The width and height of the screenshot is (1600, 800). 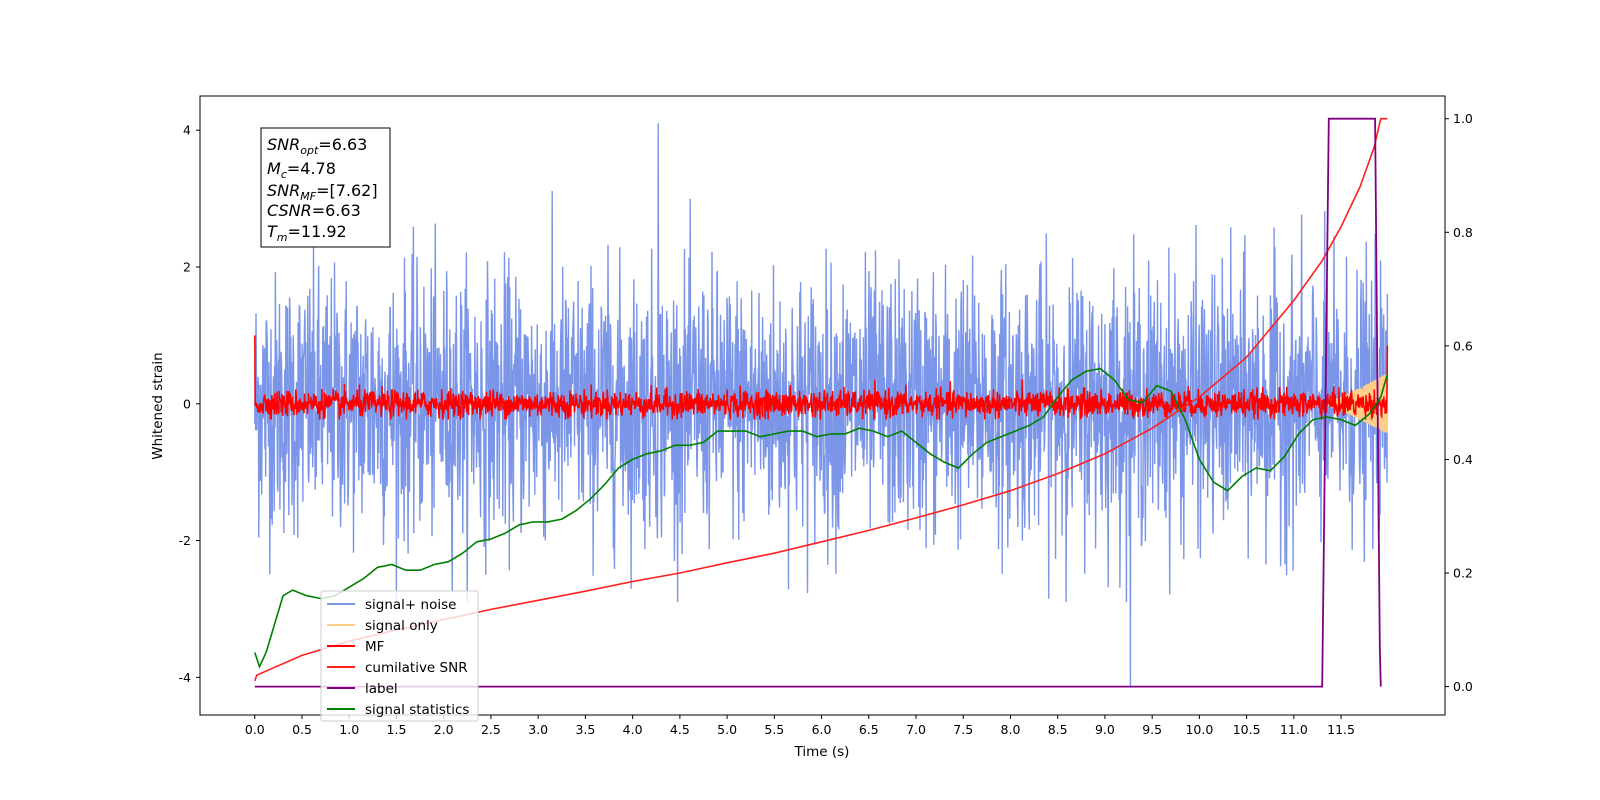 I want to click on x-tick-label: 1.5, so click(x=397, y=729).